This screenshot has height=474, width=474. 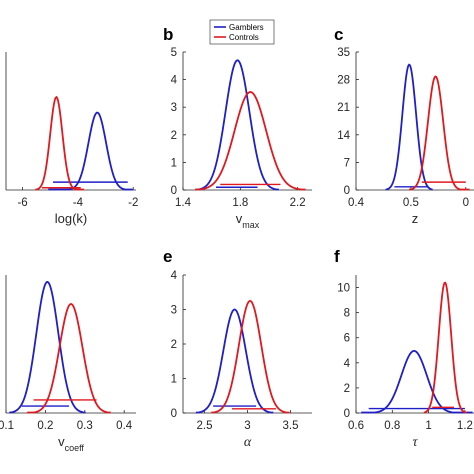 What do you see at coordinates (338, 34) in the screenshot?
I see `panel-label: c` at bounding box center [338, 34].